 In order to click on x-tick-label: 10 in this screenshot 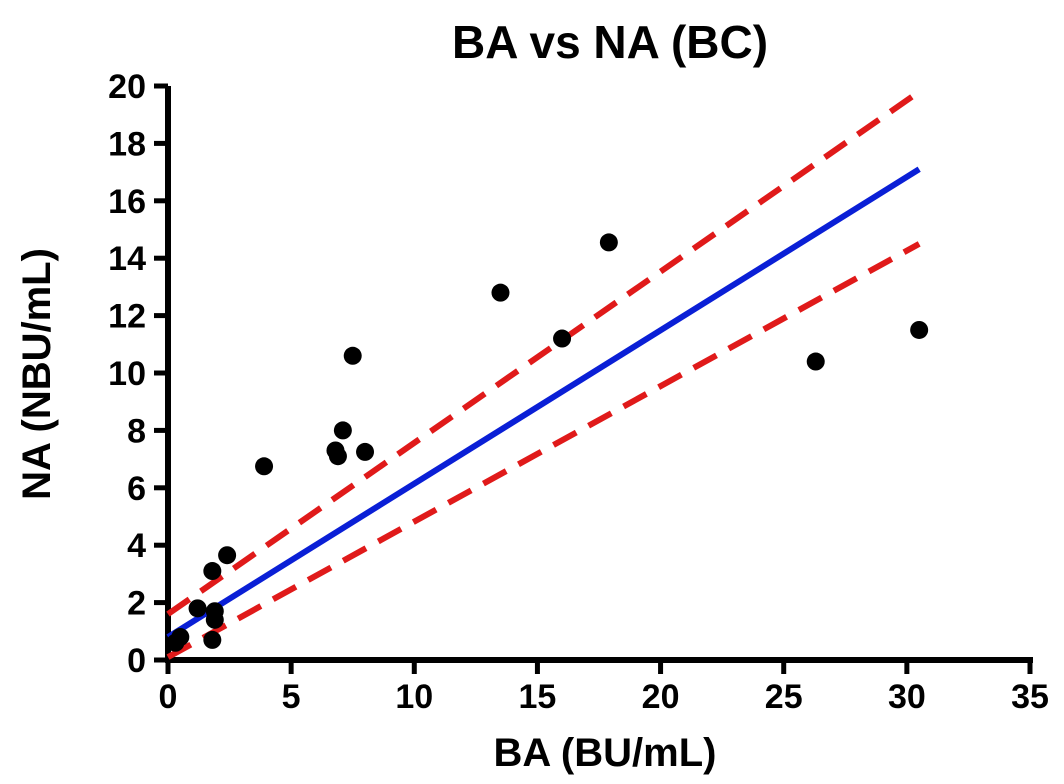, I will do `click(414, 697)`.